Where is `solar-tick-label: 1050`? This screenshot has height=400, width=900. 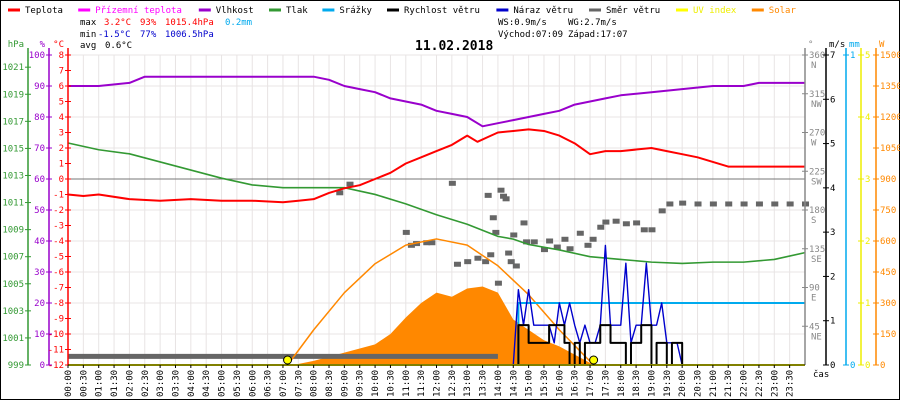
solar-tick-label: 1050 is located at coordinates (890, 149).